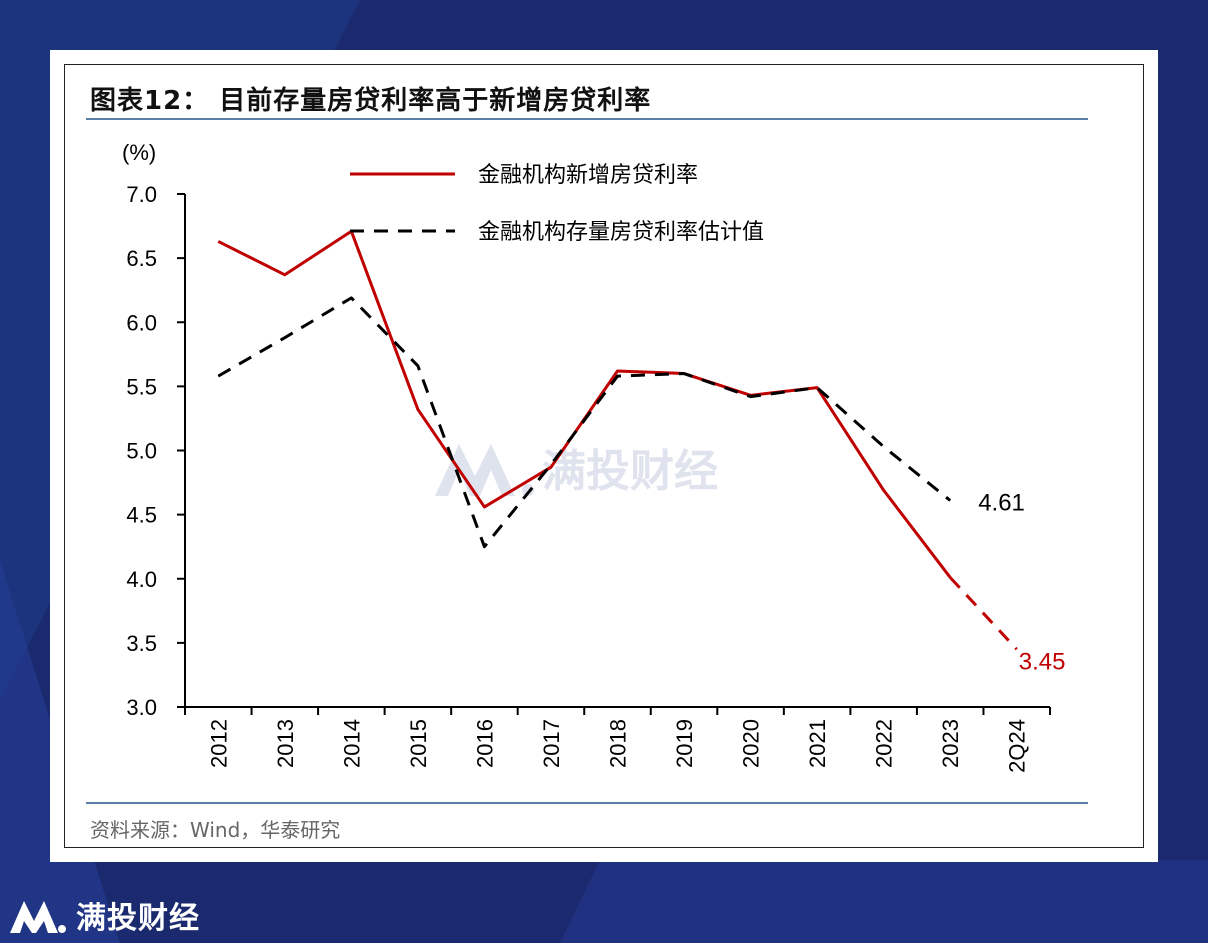 This screenshot has height=943, width=1208. I want to click on legend-label: 金融机构新增房贷利率, so click(588, 175).